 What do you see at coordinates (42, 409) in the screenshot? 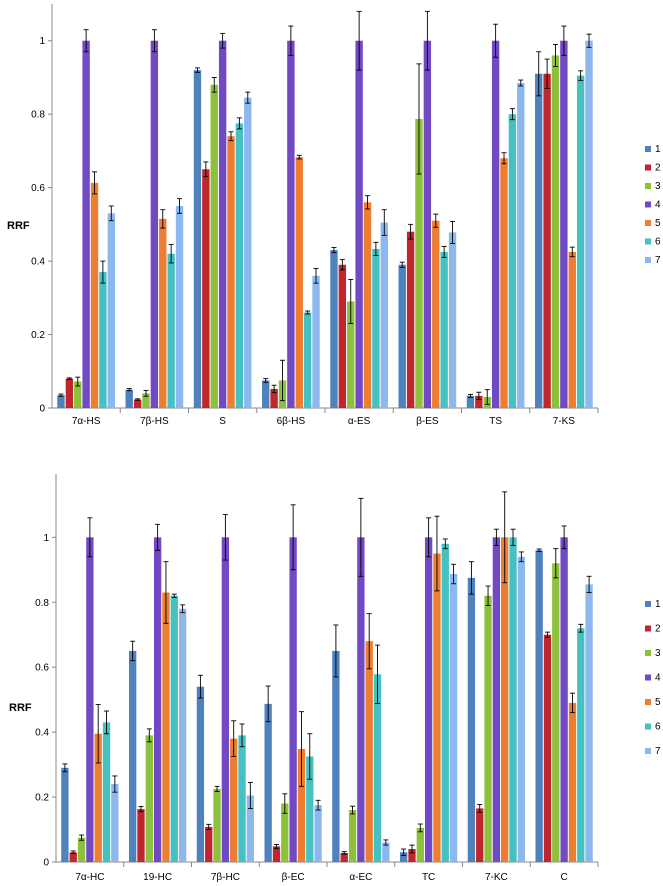
I see `y-tick-label: 0` at bounding box center [42, 409].